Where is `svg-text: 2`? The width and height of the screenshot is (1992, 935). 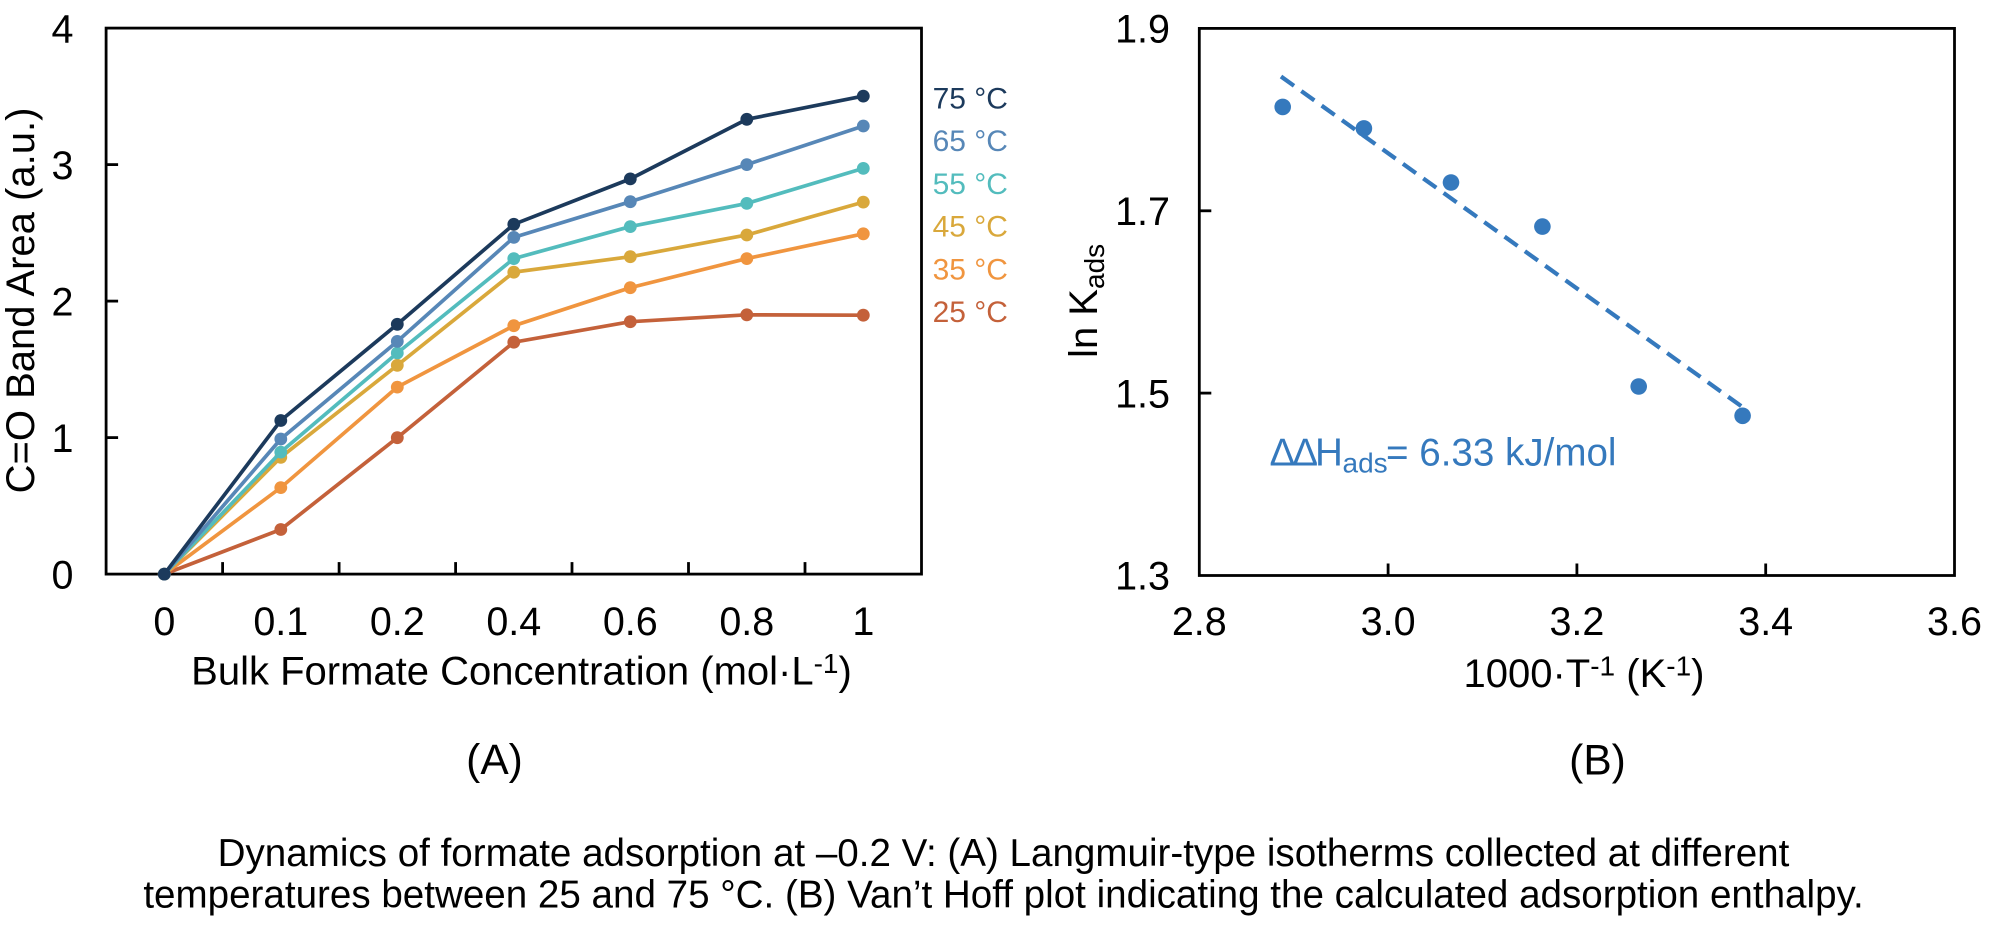
svg-text: 2 is located at coordinates (63, 302).